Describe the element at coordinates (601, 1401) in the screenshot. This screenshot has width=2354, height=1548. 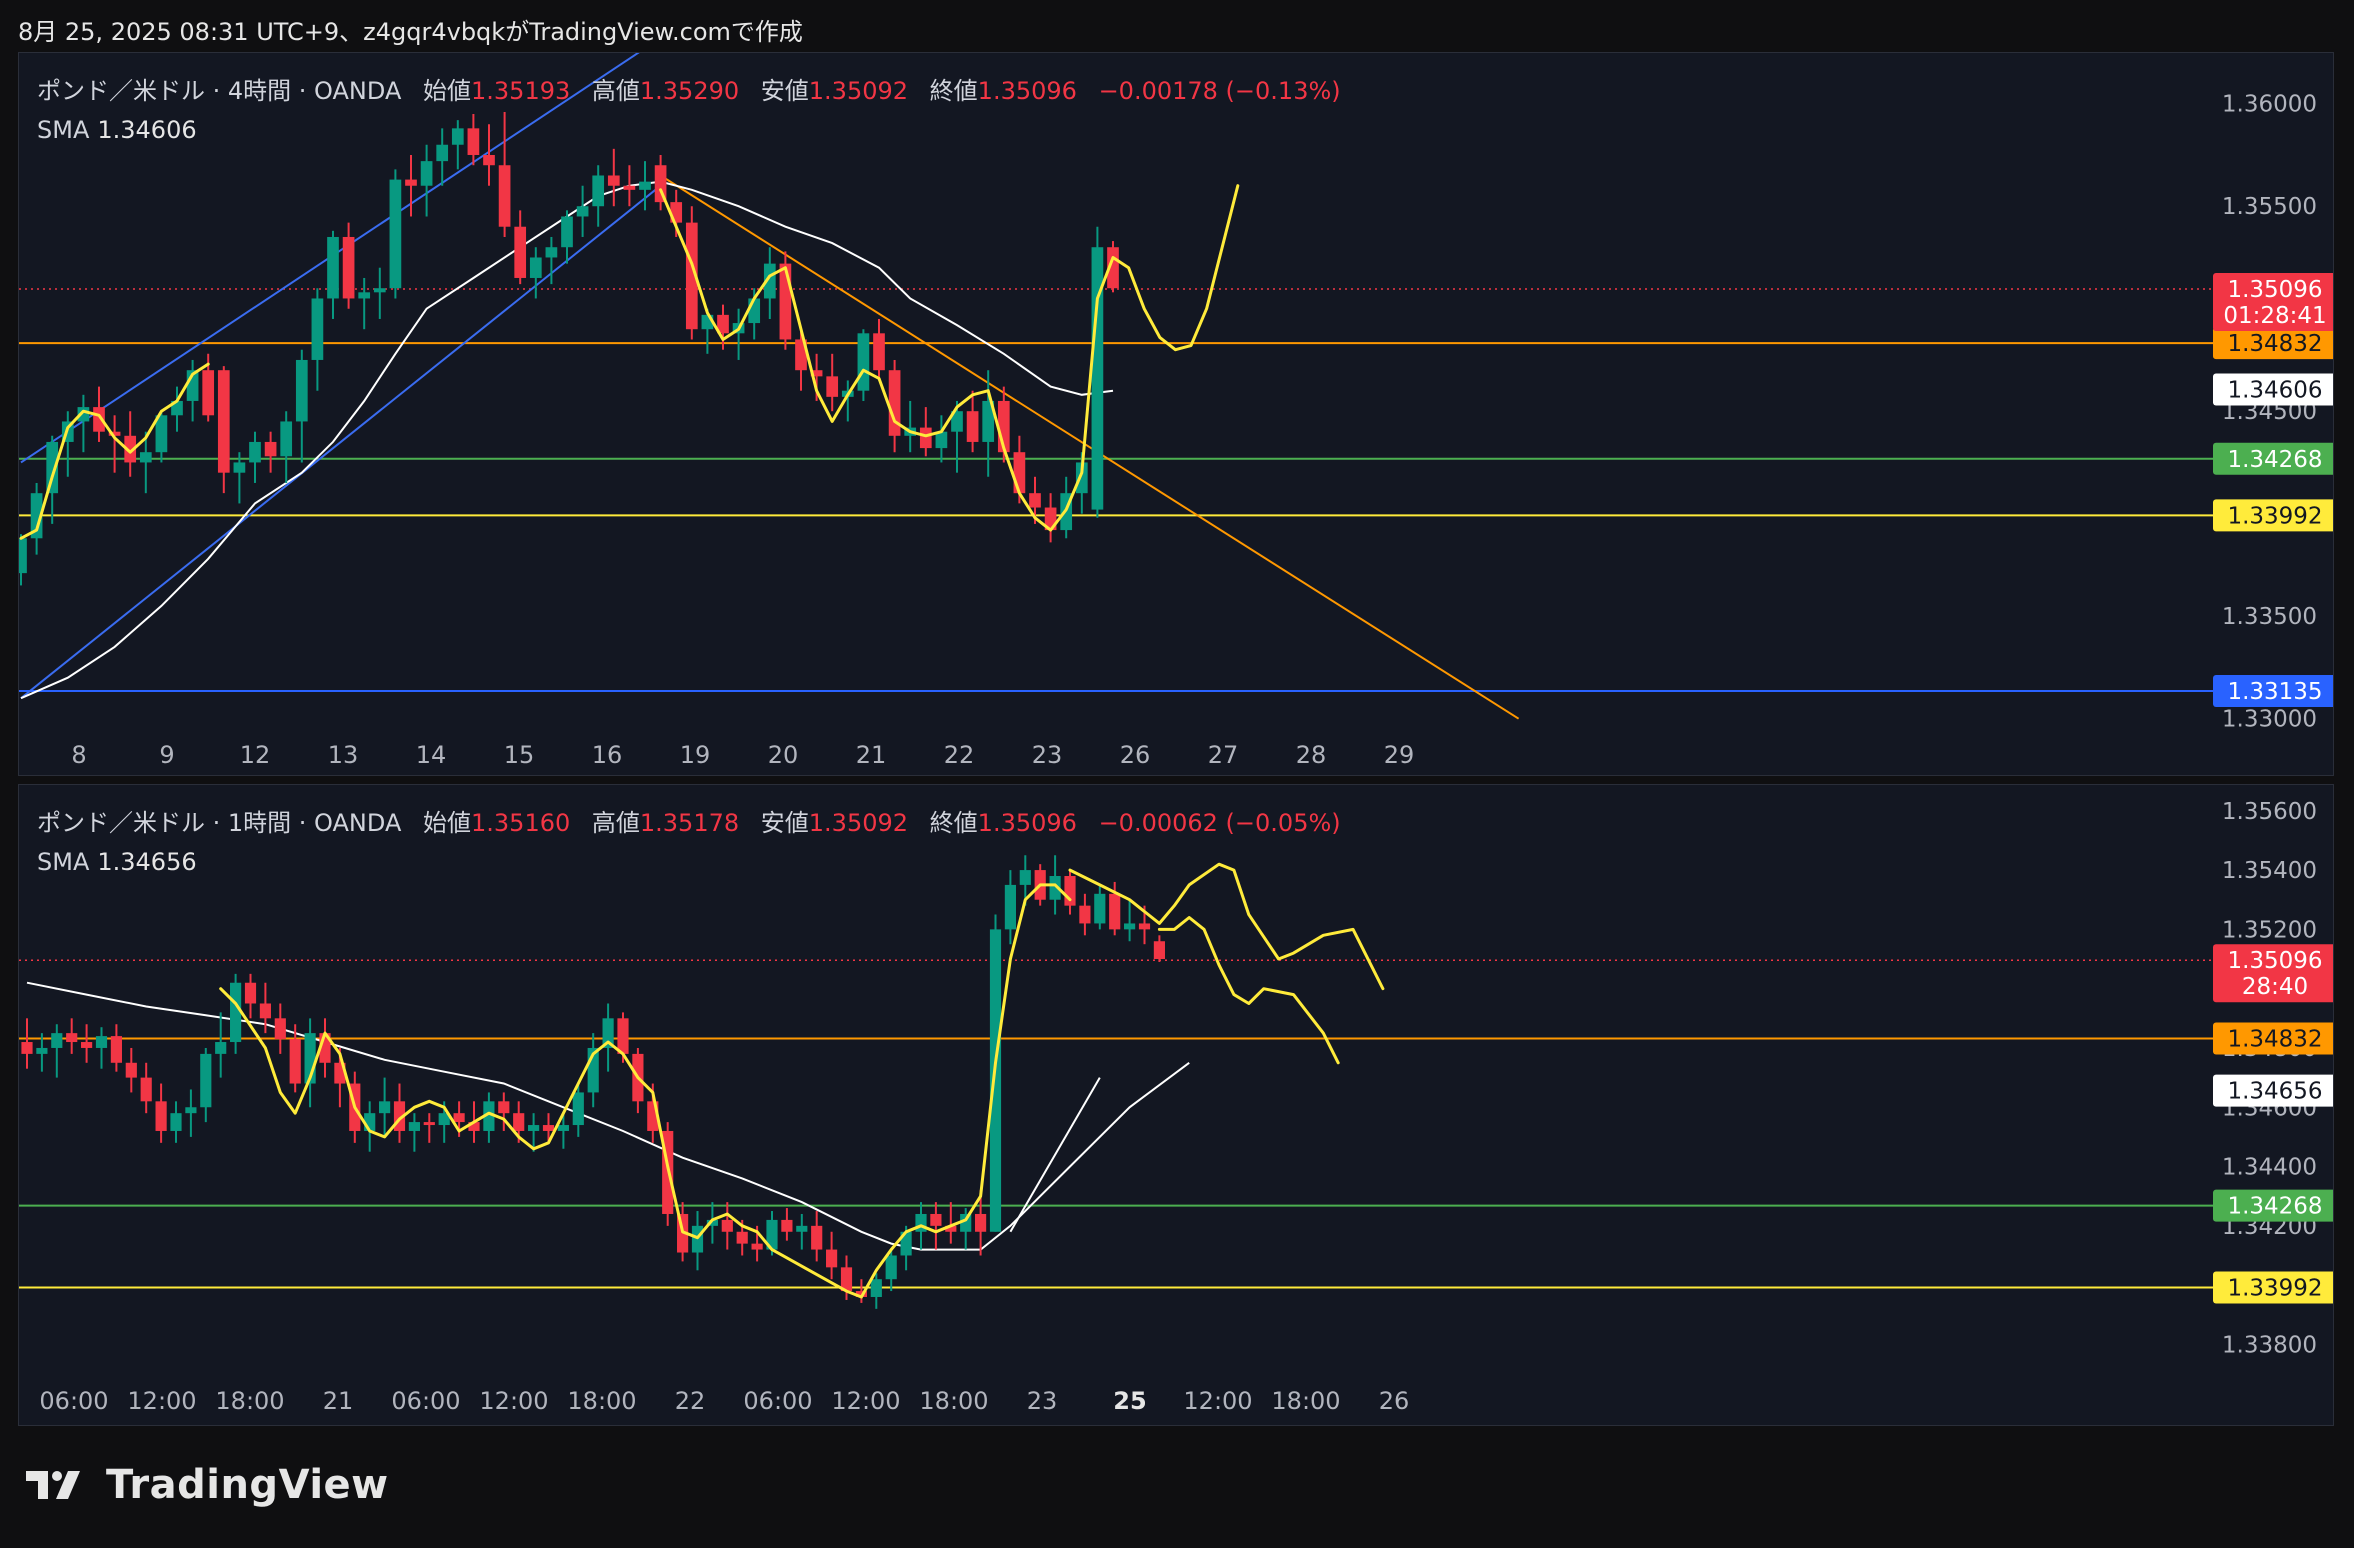
I see `time-axis-tick: 18:00` at that location.